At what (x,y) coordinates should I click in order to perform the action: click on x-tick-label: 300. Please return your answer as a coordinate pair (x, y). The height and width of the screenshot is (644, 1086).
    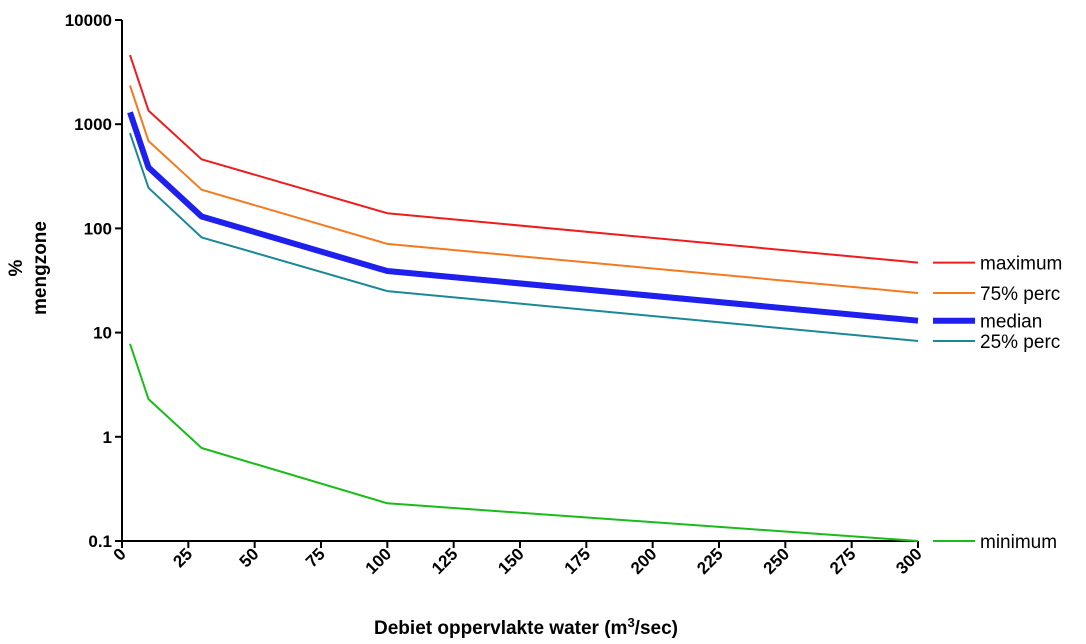
    Looking at the image, I should click on (908, 560).